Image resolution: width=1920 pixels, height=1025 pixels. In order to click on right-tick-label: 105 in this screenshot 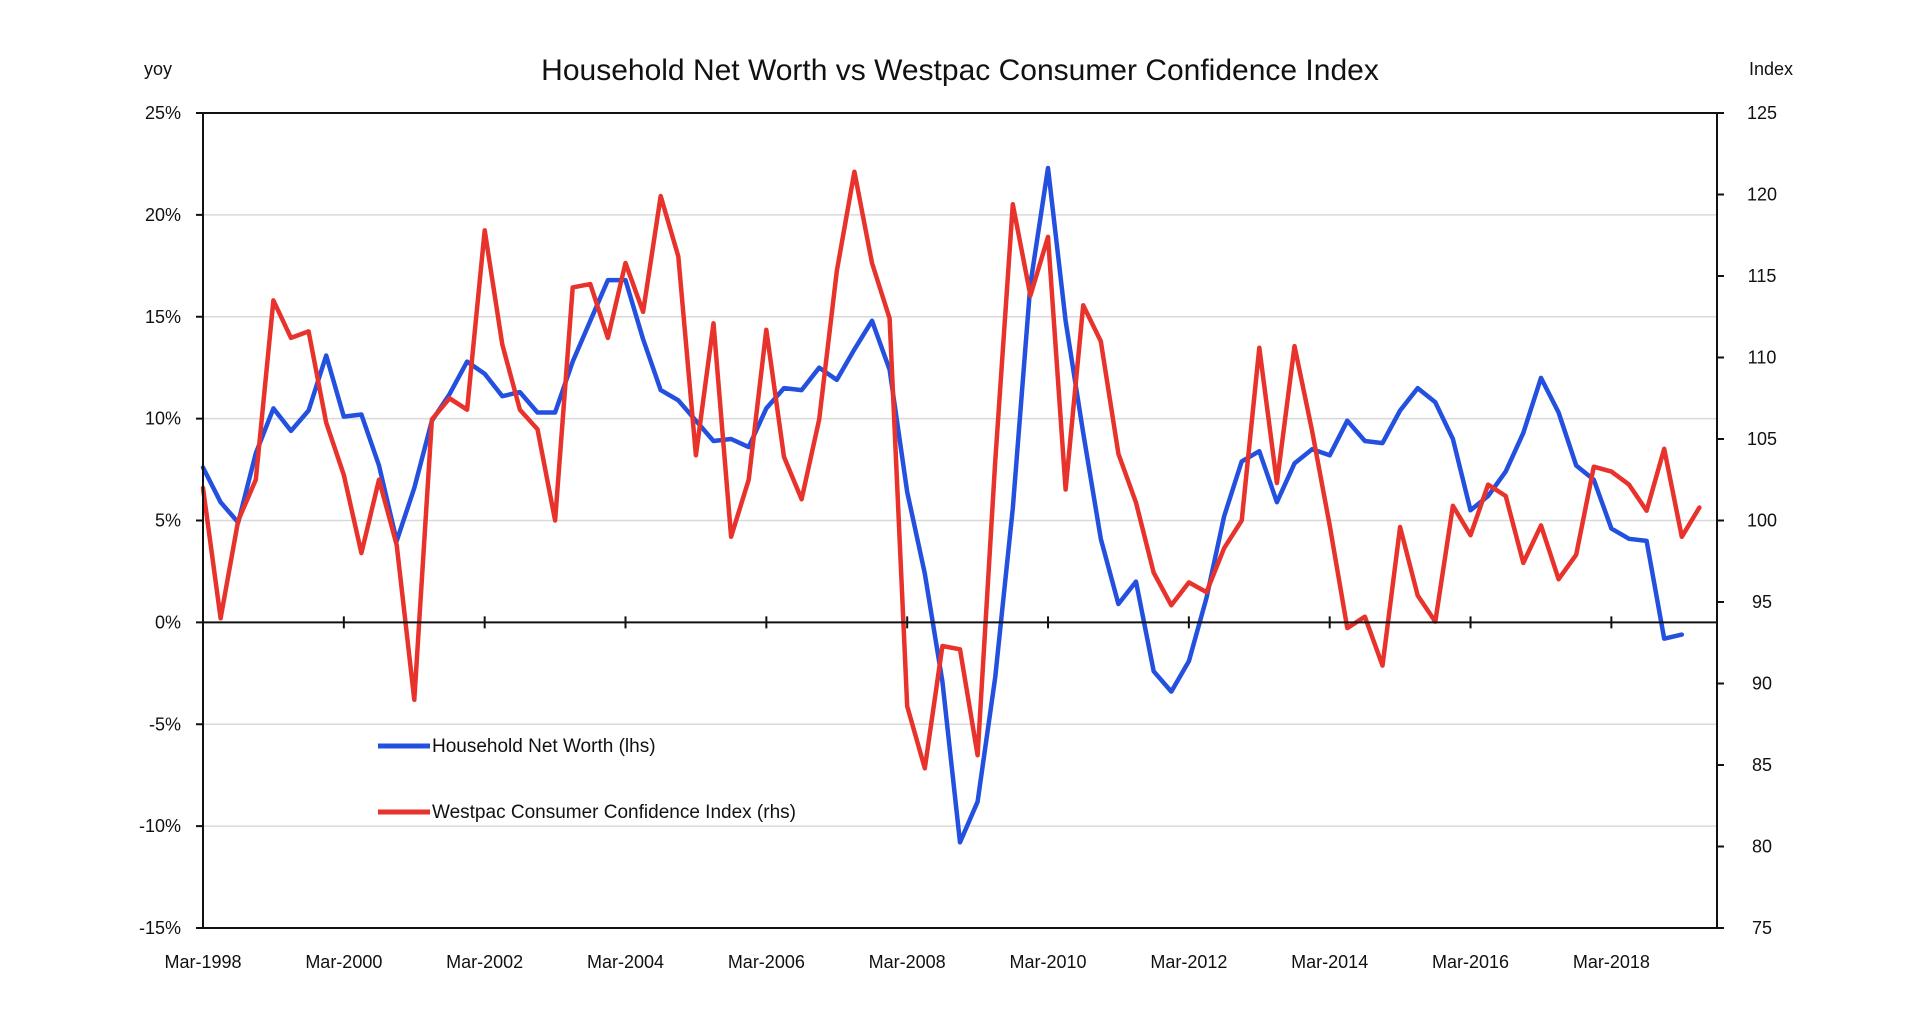, I will do `click(1762, 439)`.